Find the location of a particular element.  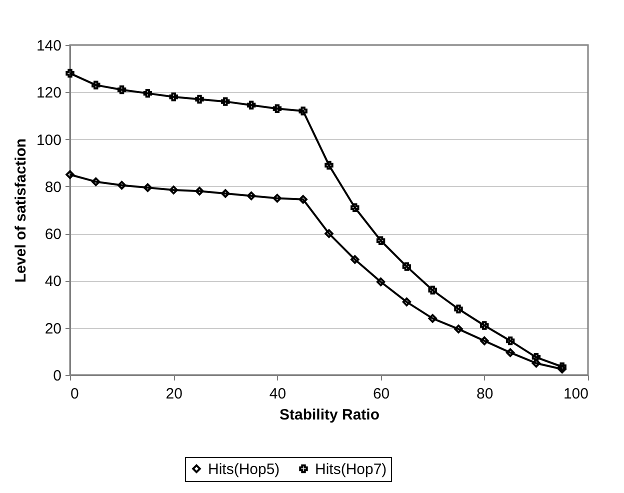

x-tick-label: 80 is located at coordinates (485, 394).